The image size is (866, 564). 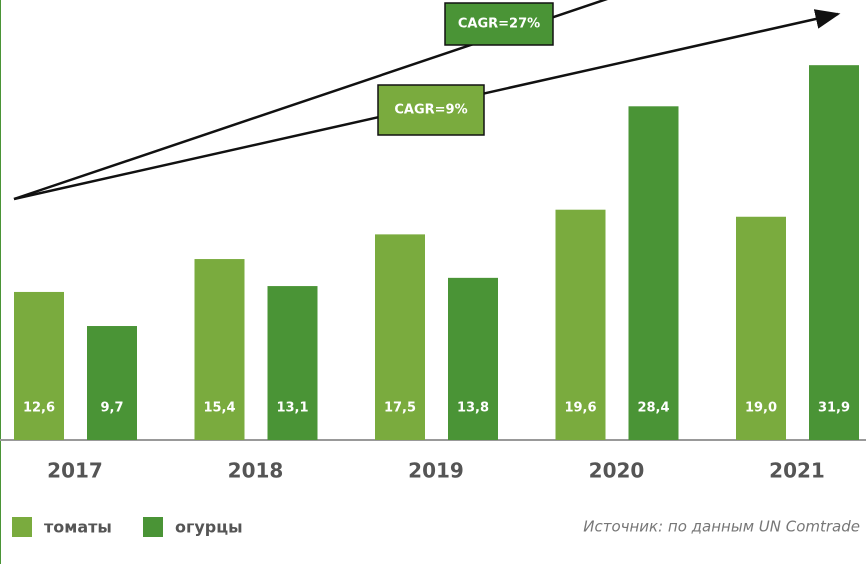 What do you see at coordinates (761, 408) in the screenshot?
I see `value-label: 19,0` at bounding box center [761, 408].